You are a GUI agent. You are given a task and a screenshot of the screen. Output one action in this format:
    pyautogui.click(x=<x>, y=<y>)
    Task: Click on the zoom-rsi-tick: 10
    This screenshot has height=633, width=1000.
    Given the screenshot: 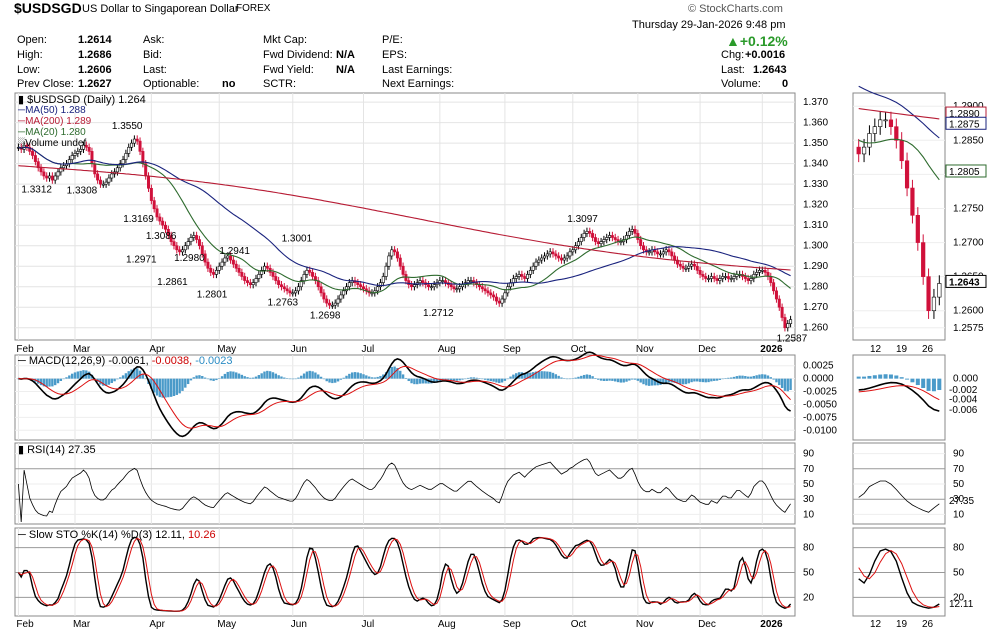 What is the action you would take?
    pyautogui.click(x=959, y=514)
    